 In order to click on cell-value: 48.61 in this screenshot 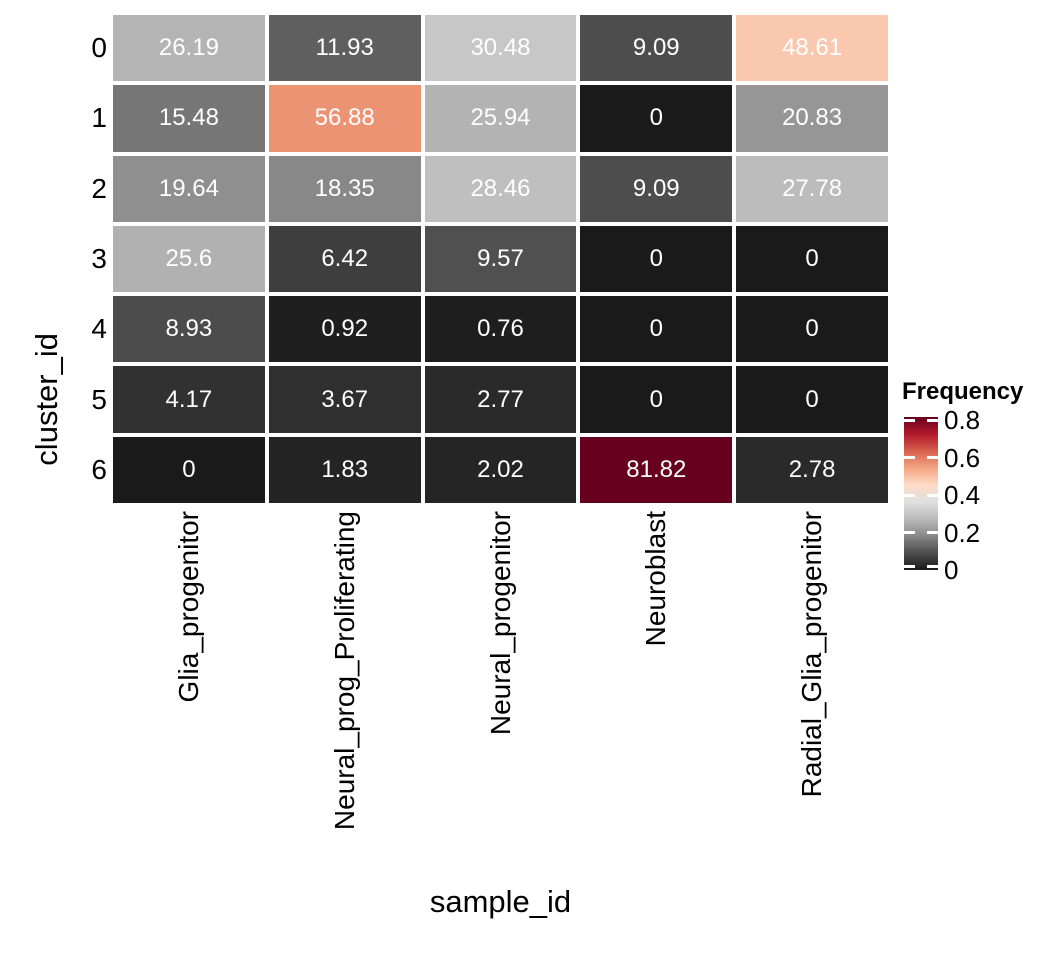, I will do `click(812, 48)`.